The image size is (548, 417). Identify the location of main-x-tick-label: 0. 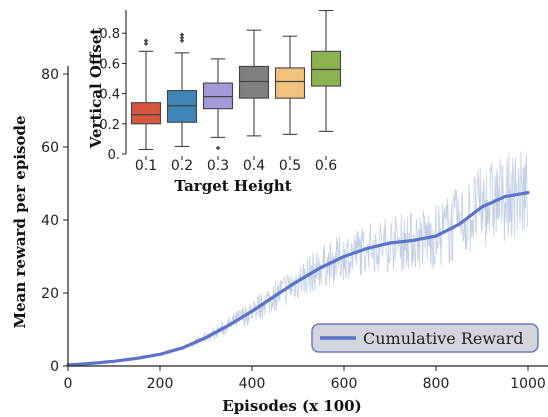
(68, 384).